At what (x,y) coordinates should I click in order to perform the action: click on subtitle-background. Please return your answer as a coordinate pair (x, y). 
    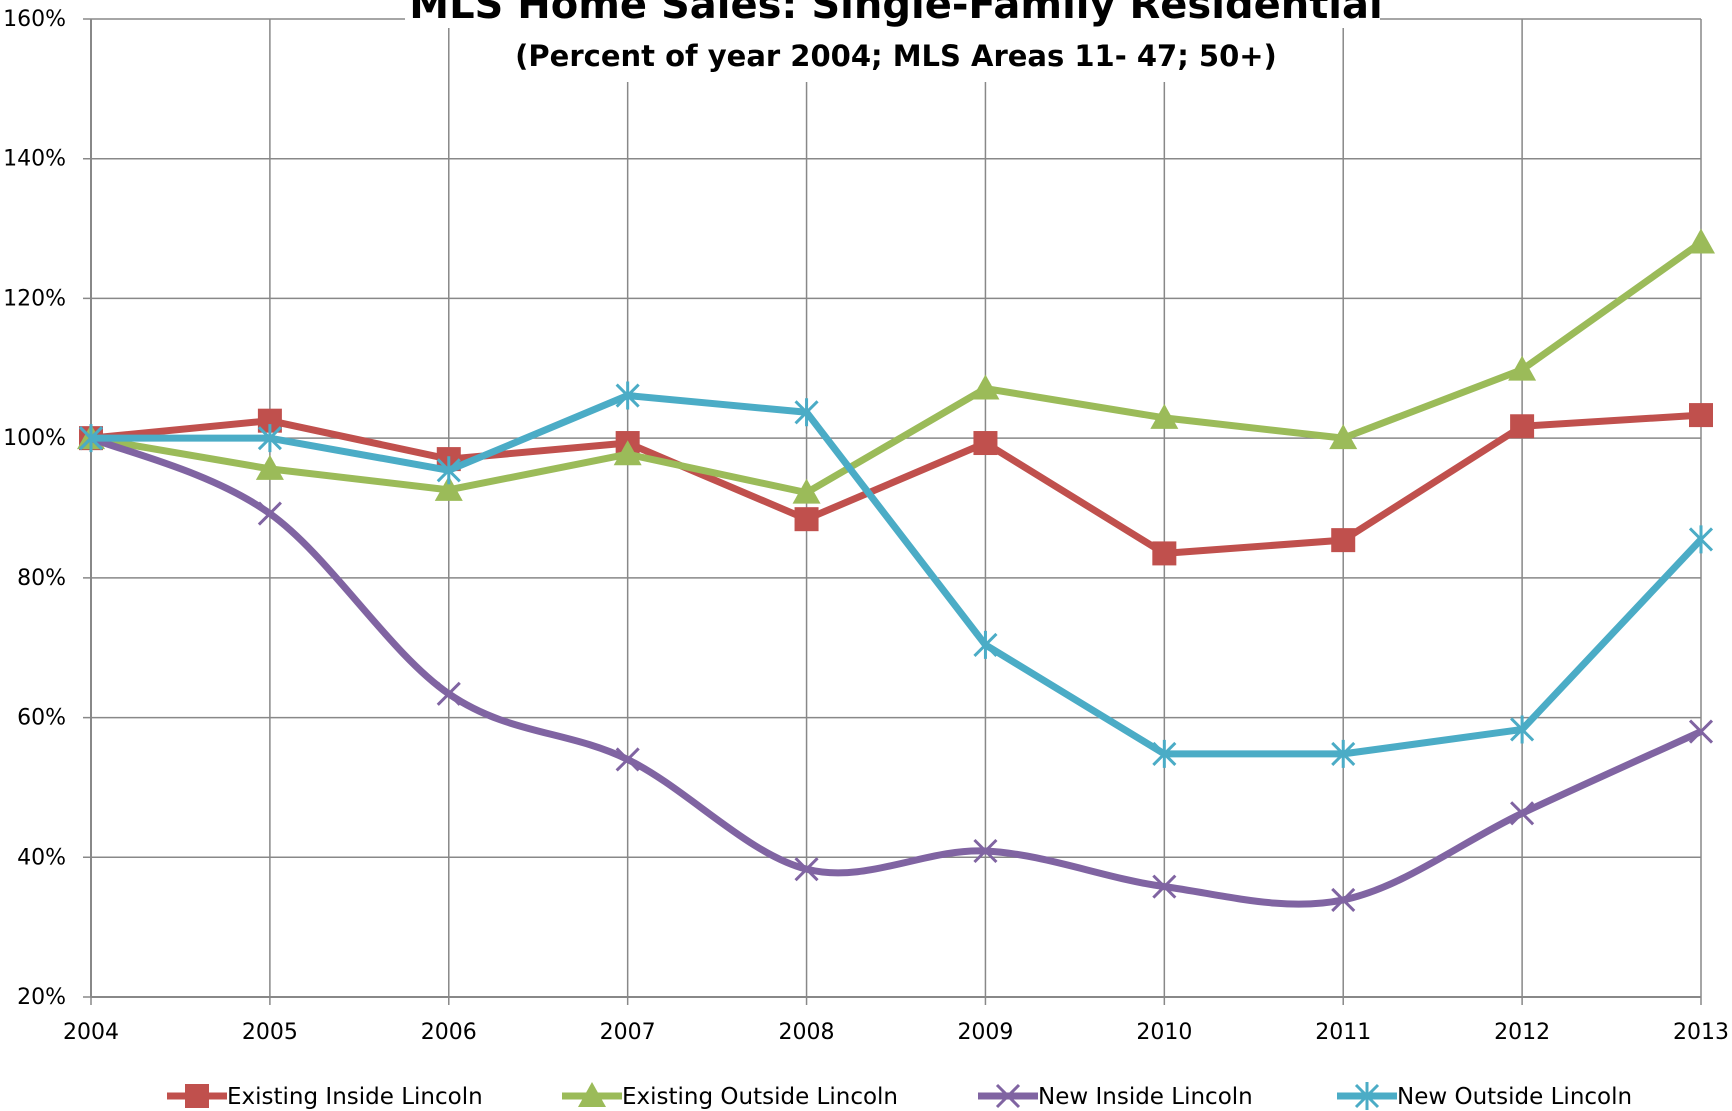
    Looking at the image, I should click on (890, 55).